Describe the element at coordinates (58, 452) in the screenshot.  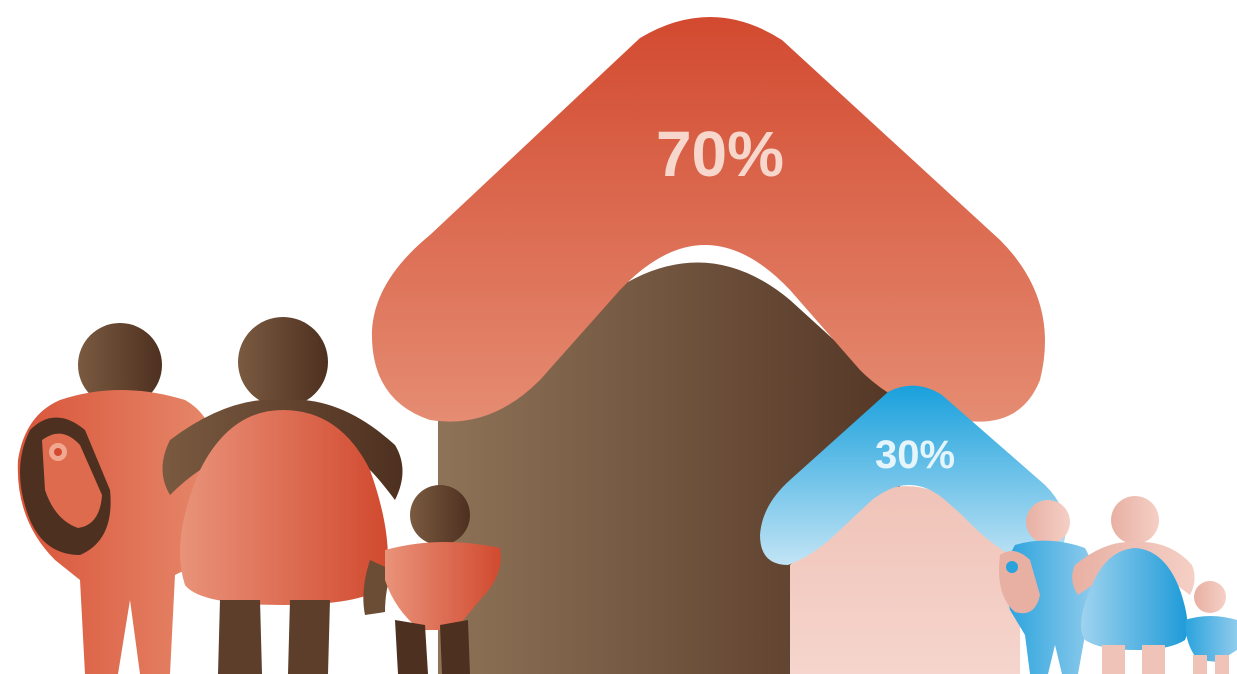
I see `baby-eye` at that location.